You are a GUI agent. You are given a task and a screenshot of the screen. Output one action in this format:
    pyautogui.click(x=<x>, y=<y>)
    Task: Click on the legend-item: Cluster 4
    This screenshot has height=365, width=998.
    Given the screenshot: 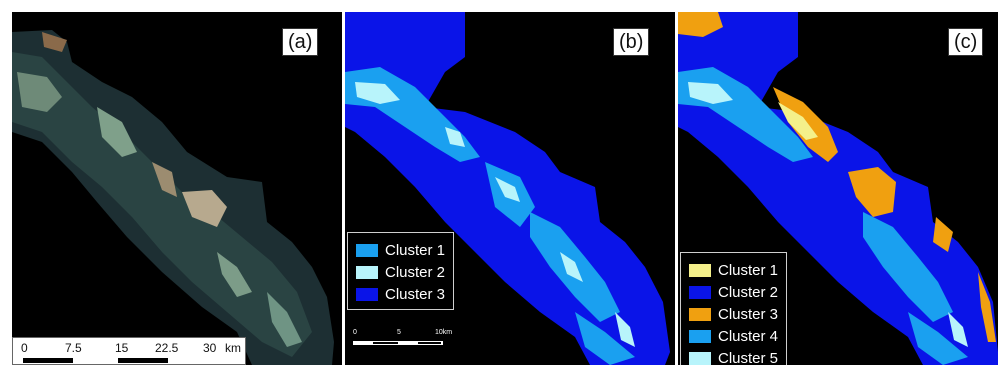 What is the action you would take?
    pyautogui.click(x=733, y=336)
    